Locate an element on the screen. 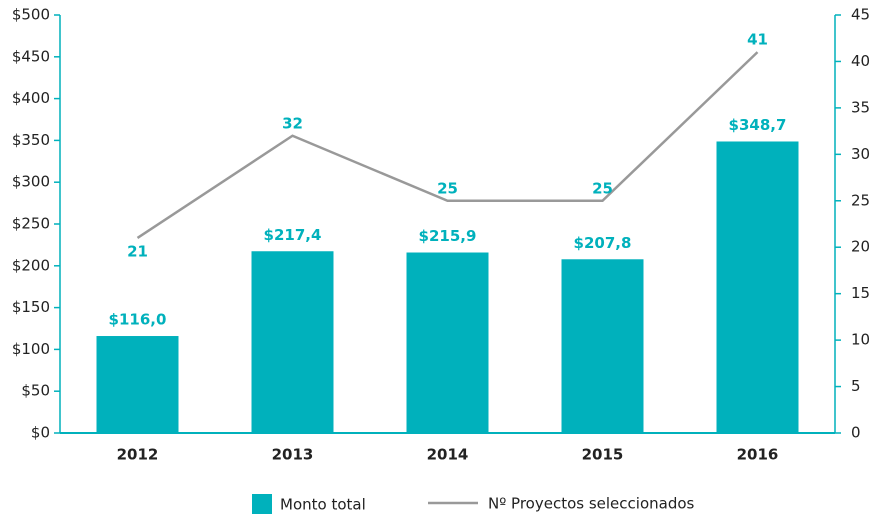 The image size is (877, 520). y-tick-label: $500 is located at coordinates (31, 15).